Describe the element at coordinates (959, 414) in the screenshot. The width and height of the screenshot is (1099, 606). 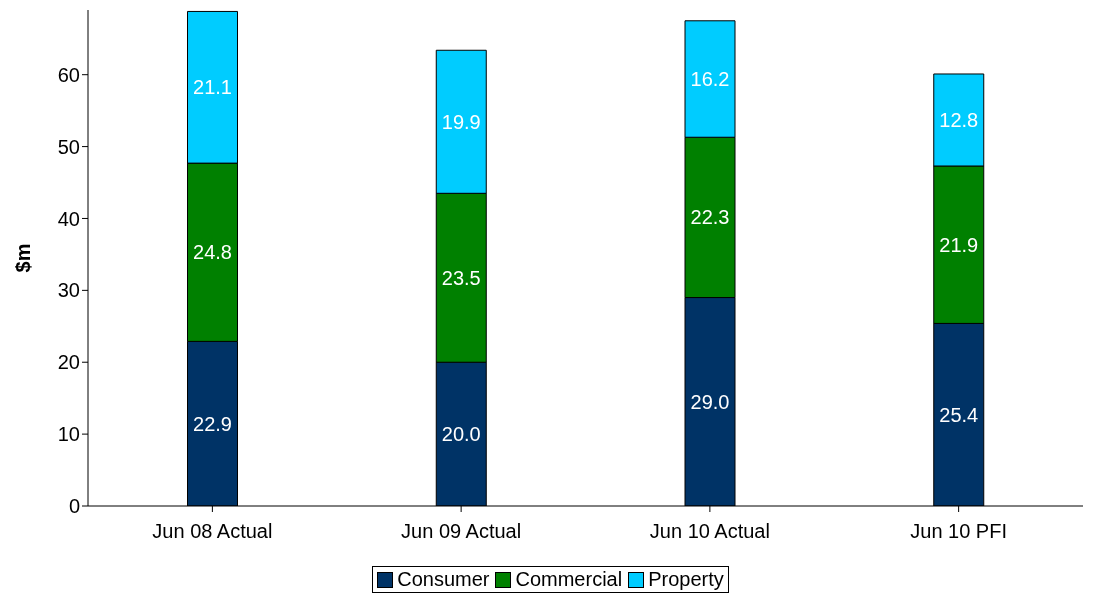
I see `data-label: 25.4` at that location.